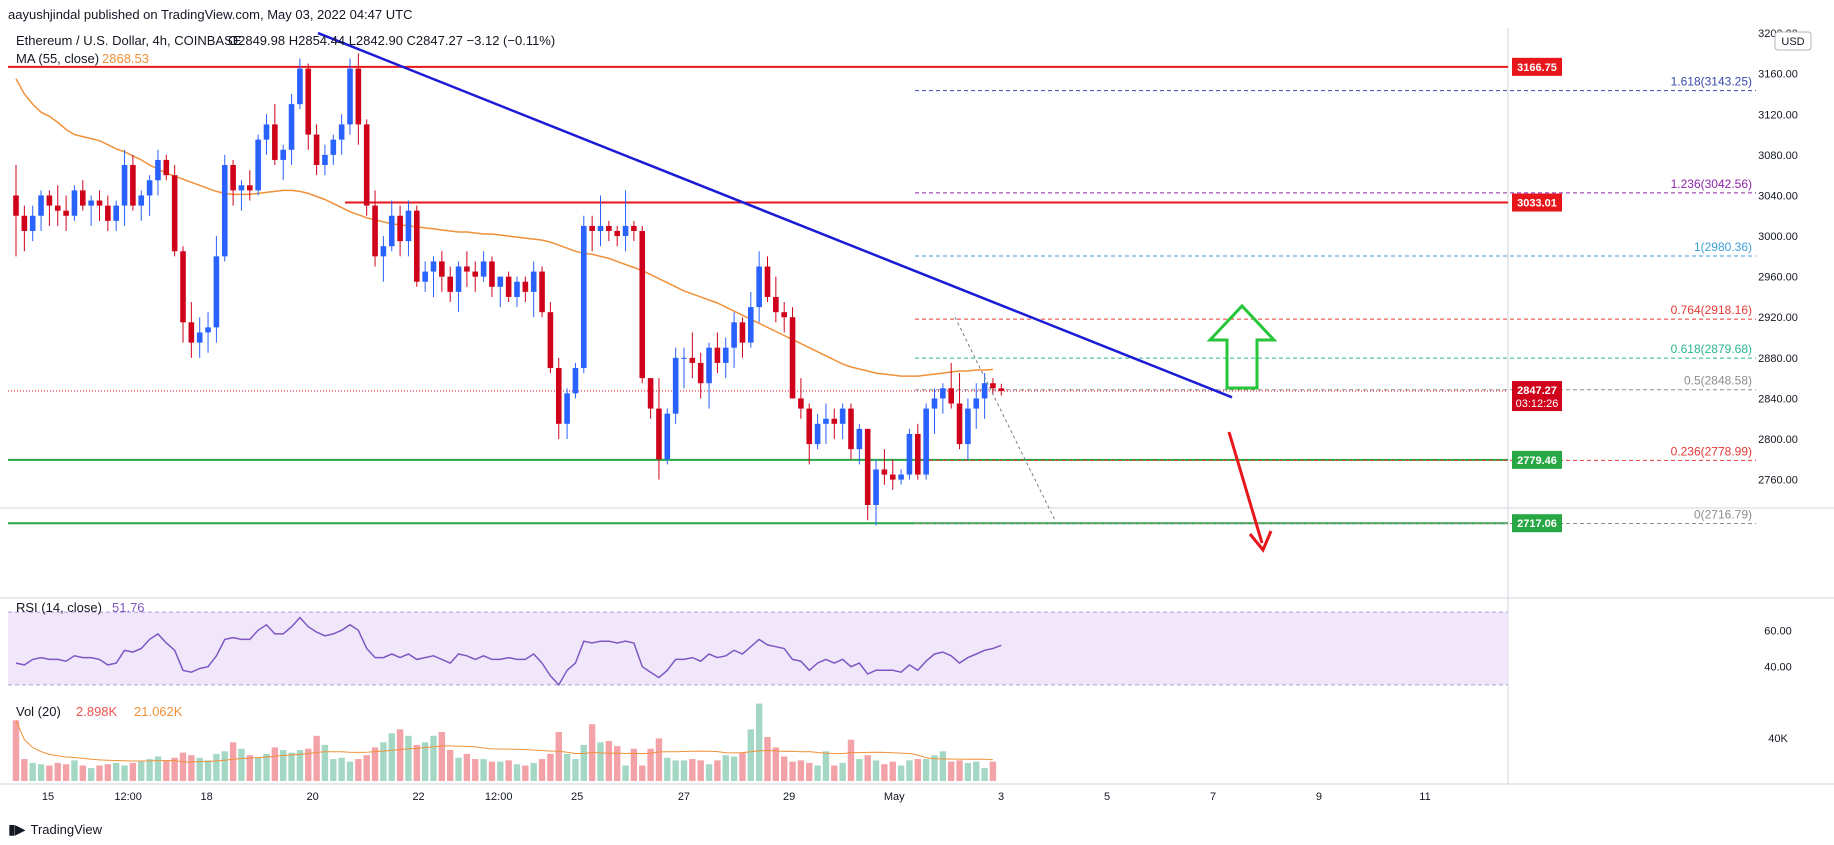 This screenshot has width=1834, height=845. Describe the element at coordinates (504, 741) in the screenshot. I see `volume-ma-line` at that location.